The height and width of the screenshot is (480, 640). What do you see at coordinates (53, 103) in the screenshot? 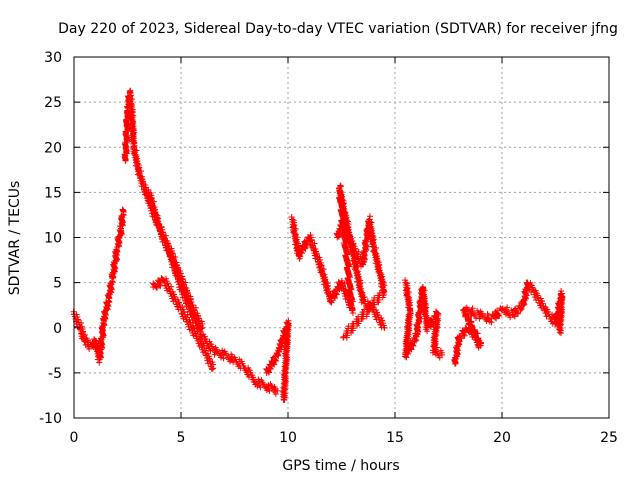
I see `y-tick-label: 25` at bounding box center [53, 103].